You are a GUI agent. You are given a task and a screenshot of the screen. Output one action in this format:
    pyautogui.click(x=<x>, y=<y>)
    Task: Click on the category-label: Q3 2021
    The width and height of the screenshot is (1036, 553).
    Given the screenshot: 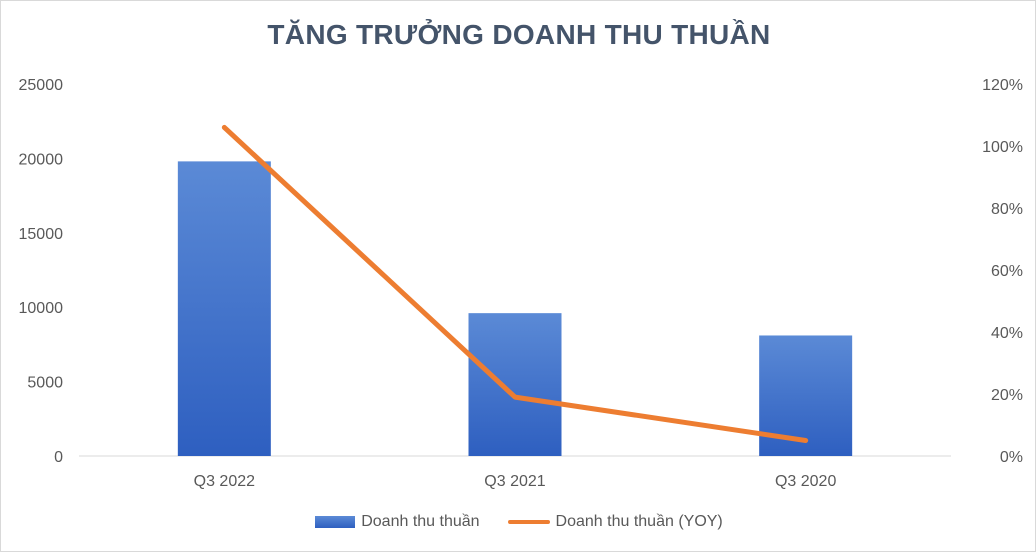 What is the action you would take?
    pyautogui.click(x=514, y=481)
    